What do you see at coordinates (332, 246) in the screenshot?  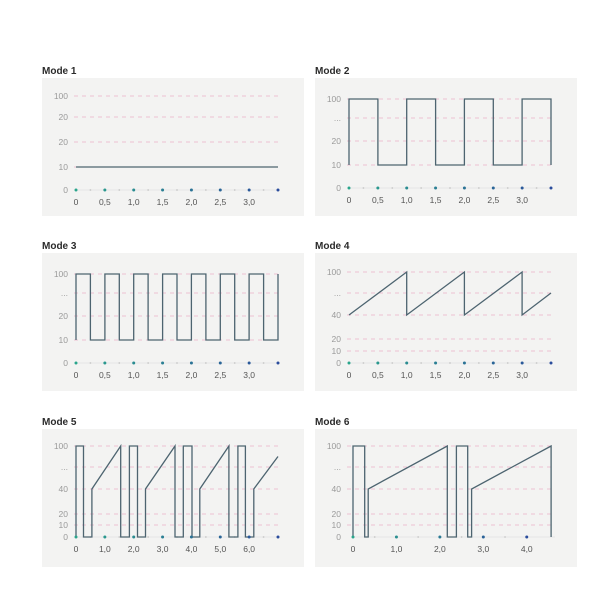 I see `chart-title: Mode 4` at bounding box center [332, 246].